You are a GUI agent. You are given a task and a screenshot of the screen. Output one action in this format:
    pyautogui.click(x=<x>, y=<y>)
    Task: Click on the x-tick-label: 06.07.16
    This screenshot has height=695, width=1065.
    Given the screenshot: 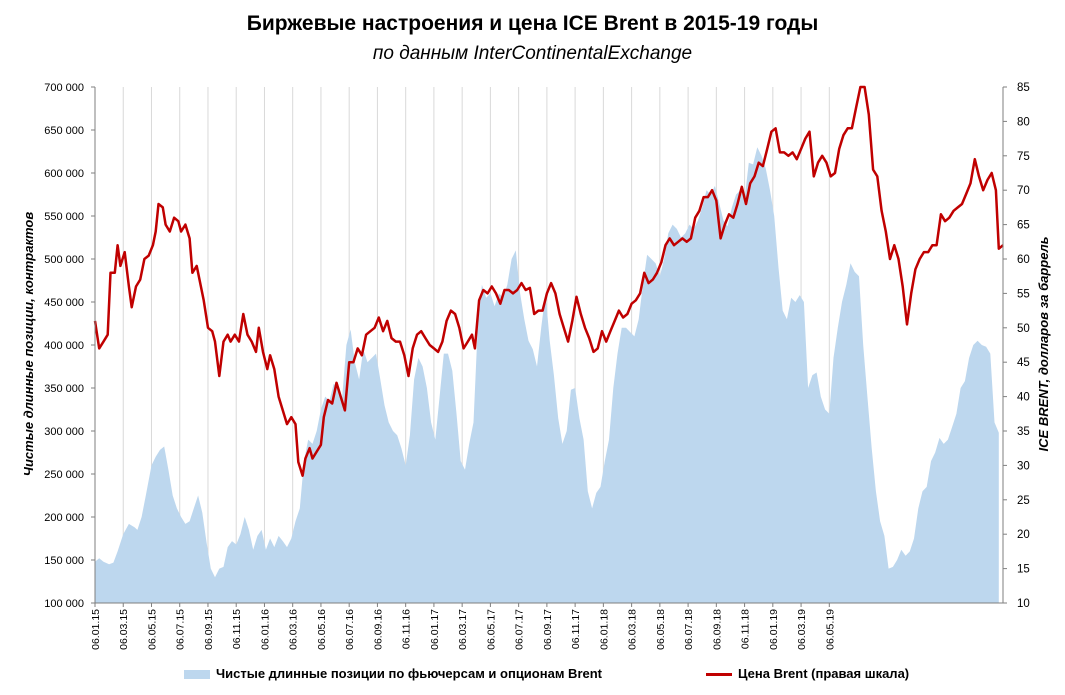 What is the action you would take?
    pyautogui.click(x=350, y=629)
    